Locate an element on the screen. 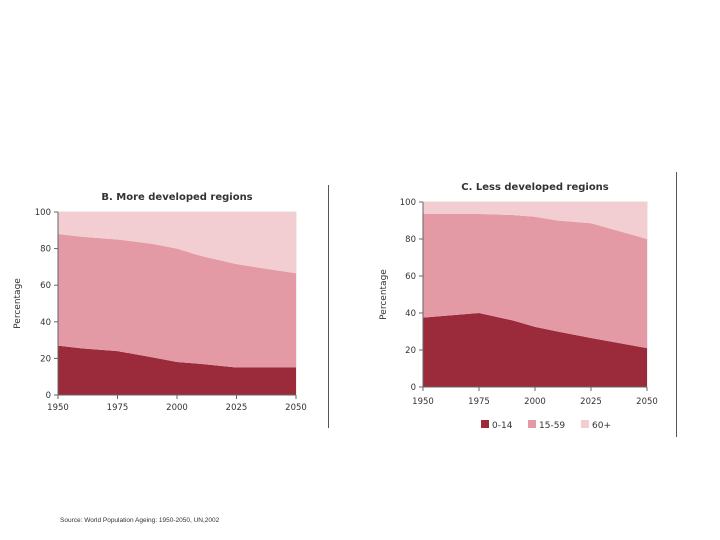 The width and height of the screenshot is (720, 540). legend-swatch-age-60-plus is located at coordinates (585, 424).